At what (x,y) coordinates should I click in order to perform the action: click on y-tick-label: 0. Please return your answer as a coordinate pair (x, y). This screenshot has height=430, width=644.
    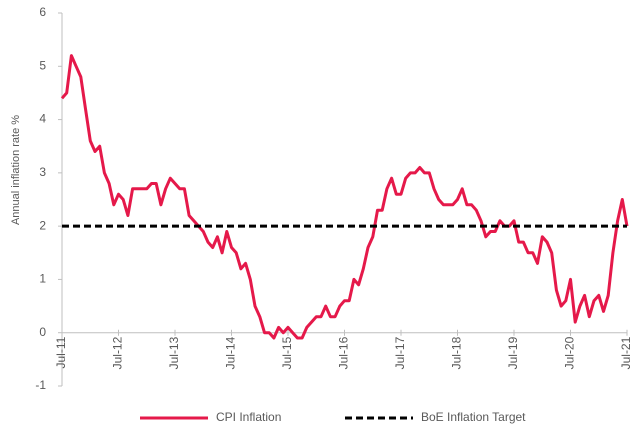
    Looking at the image, I should click on (42, 332).